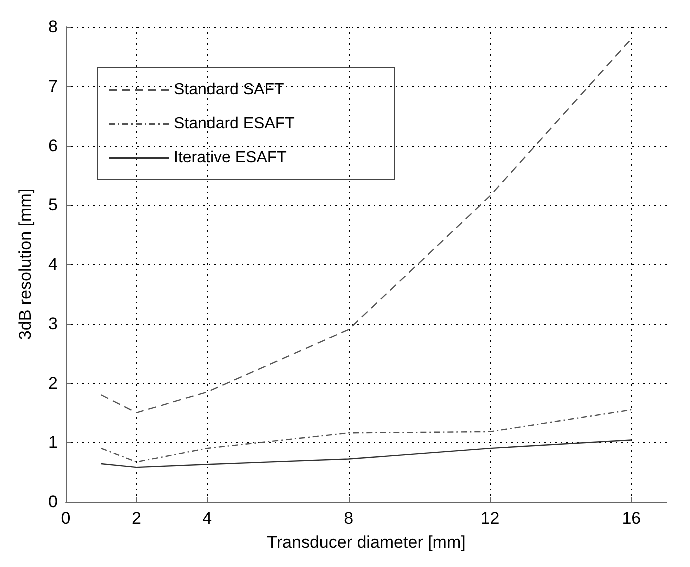 The height and width of the screenshot is (567, 690). I want to click on y-tick-label: 3, so click(53, 324).